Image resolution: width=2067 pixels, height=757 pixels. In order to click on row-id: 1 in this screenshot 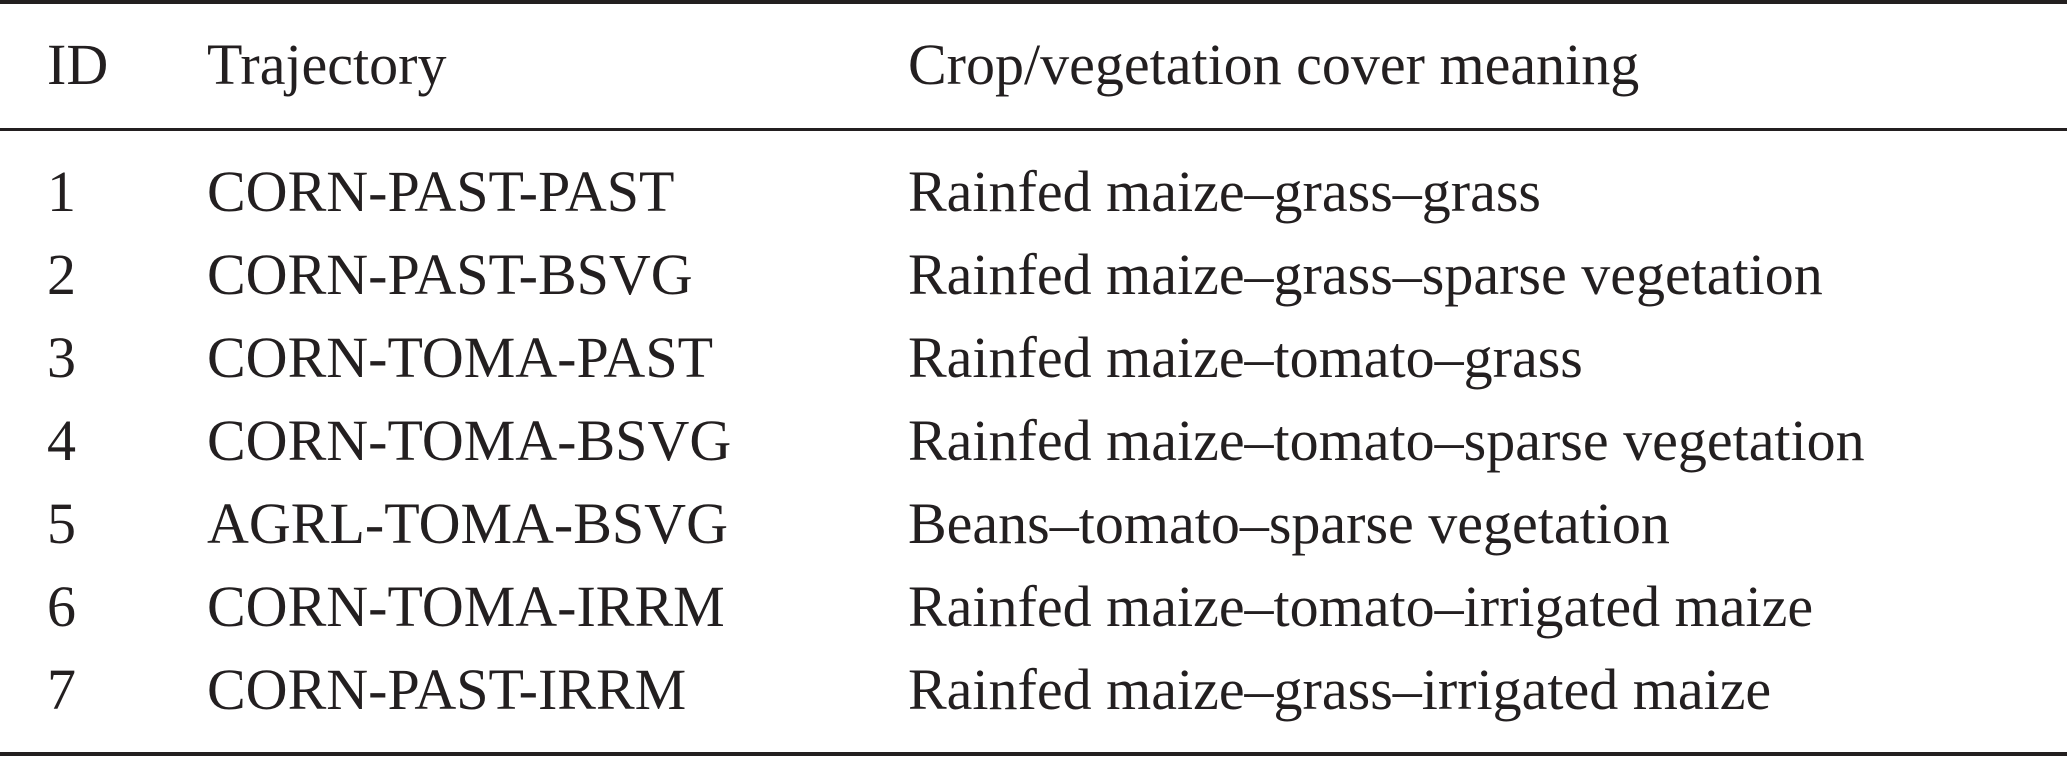, I will do `click(61, 191)`.